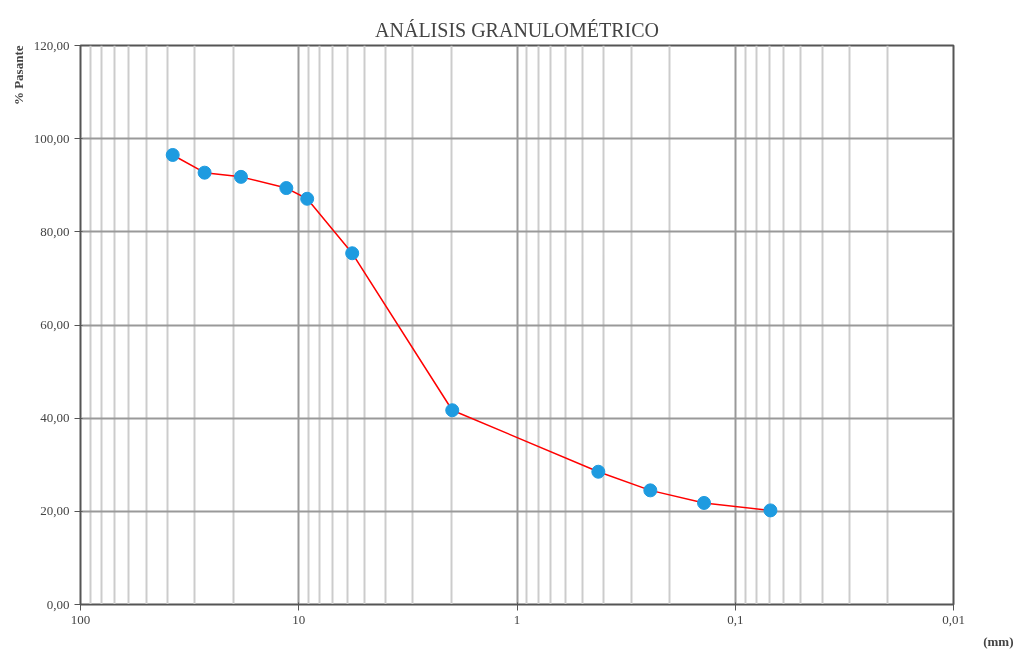  What do you see at coordinates (80, 619) in the screenshot?
I see `x-tick-label: 100` at bounding box center [80, 619].